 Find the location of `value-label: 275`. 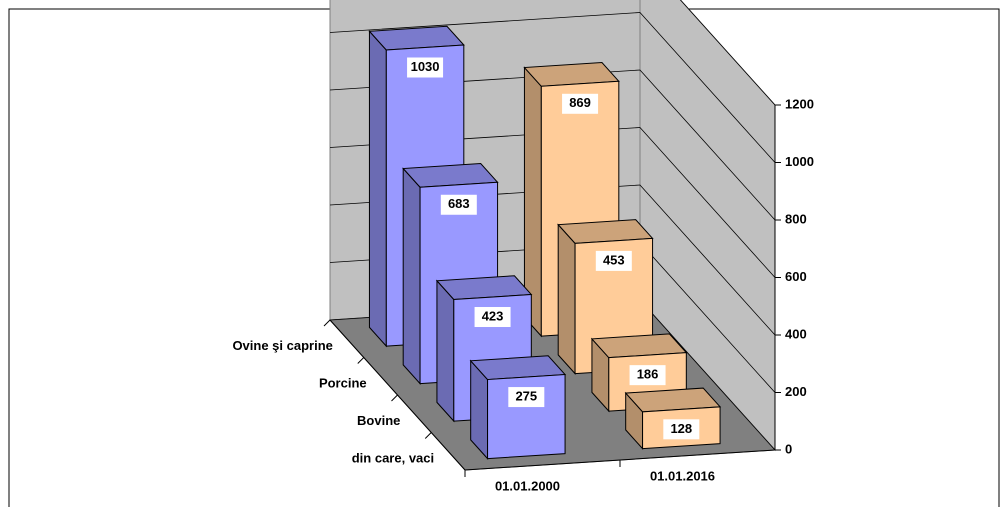

value-label: 275 is located at coordinates (526, 396).